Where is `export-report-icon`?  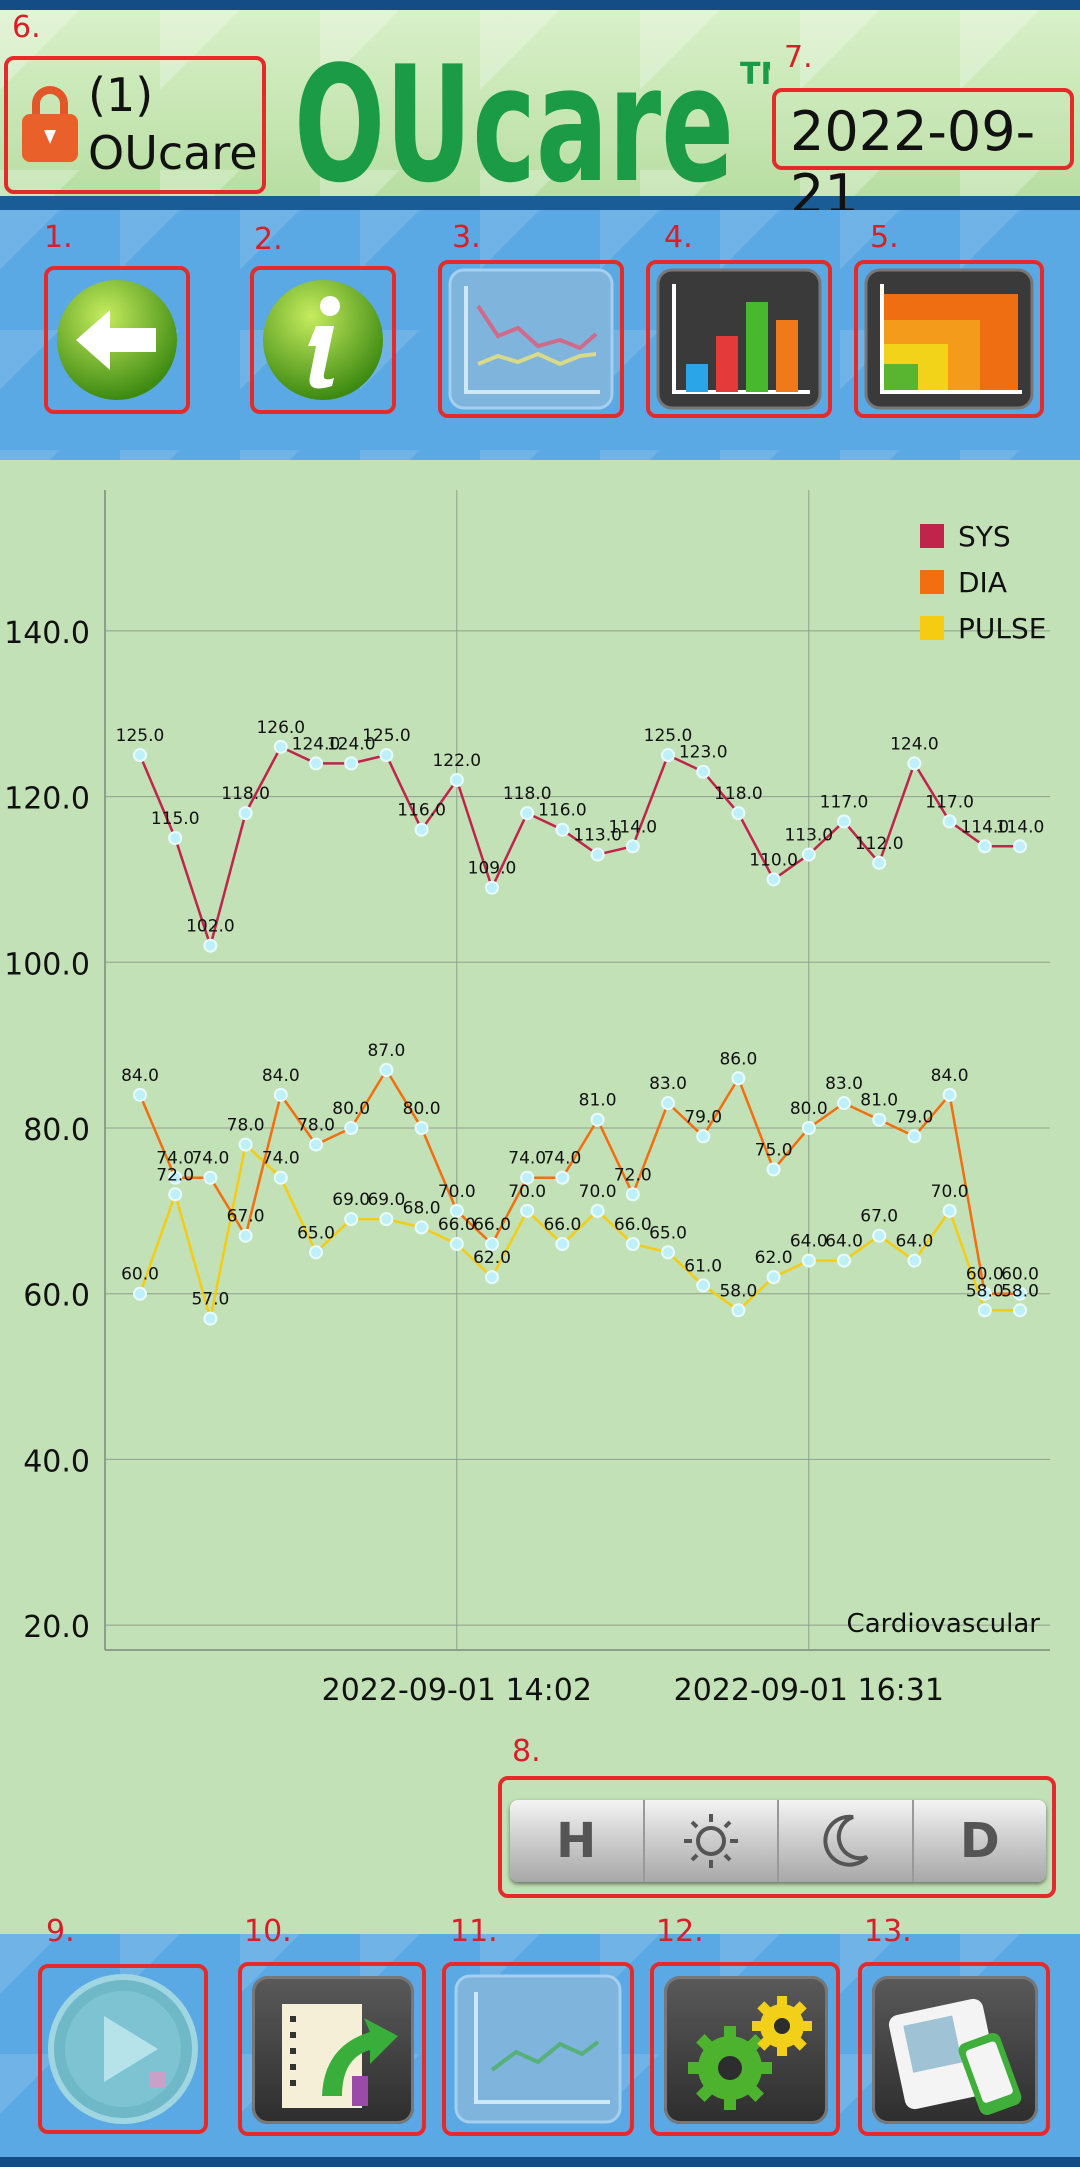
export-report-icon is located at coordinates (340, 2056).